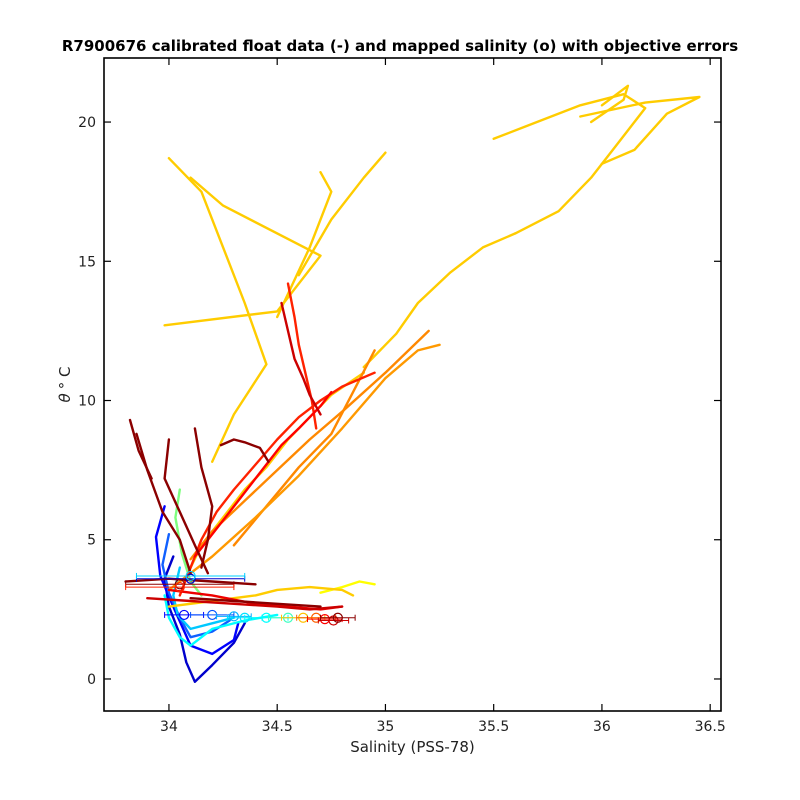 The height and width of the screenshot is (800, 800). What do you see at coordinates (65, 378) in the screenshot?
I see `y-axis-unit: ° C` at bounding box center [65, 378].